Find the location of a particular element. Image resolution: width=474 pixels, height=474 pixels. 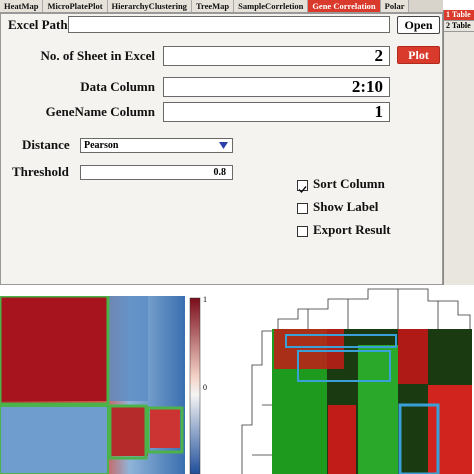

threshold-input: 0.8 is located at coordinates (156, 172).